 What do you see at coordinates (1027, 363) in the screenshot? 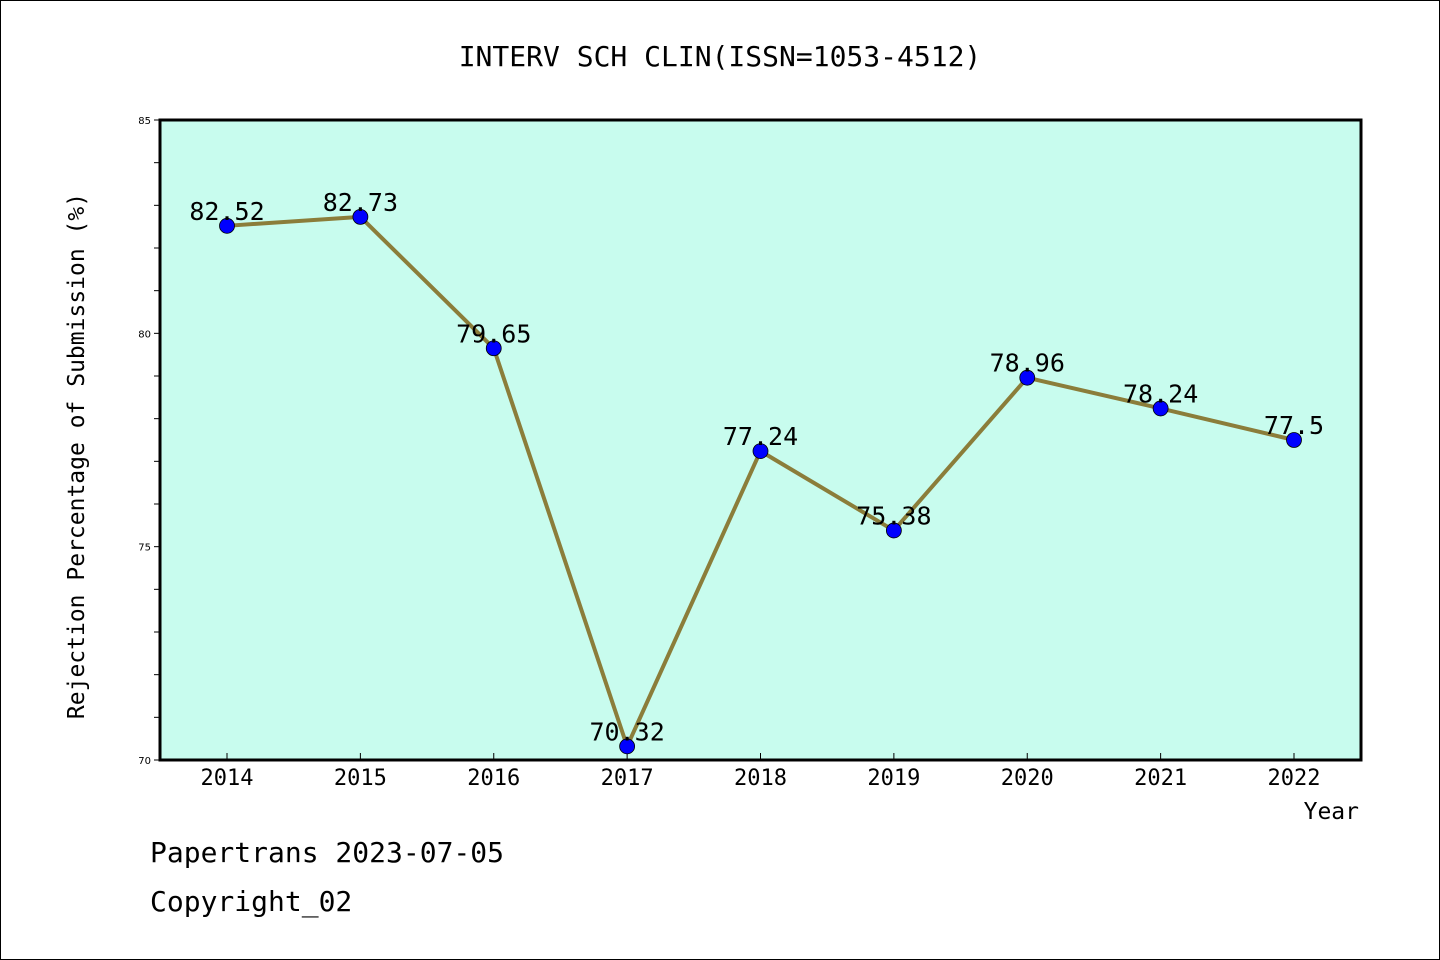
I see `data-label: 78.96` at bounding box center [1027, 363].